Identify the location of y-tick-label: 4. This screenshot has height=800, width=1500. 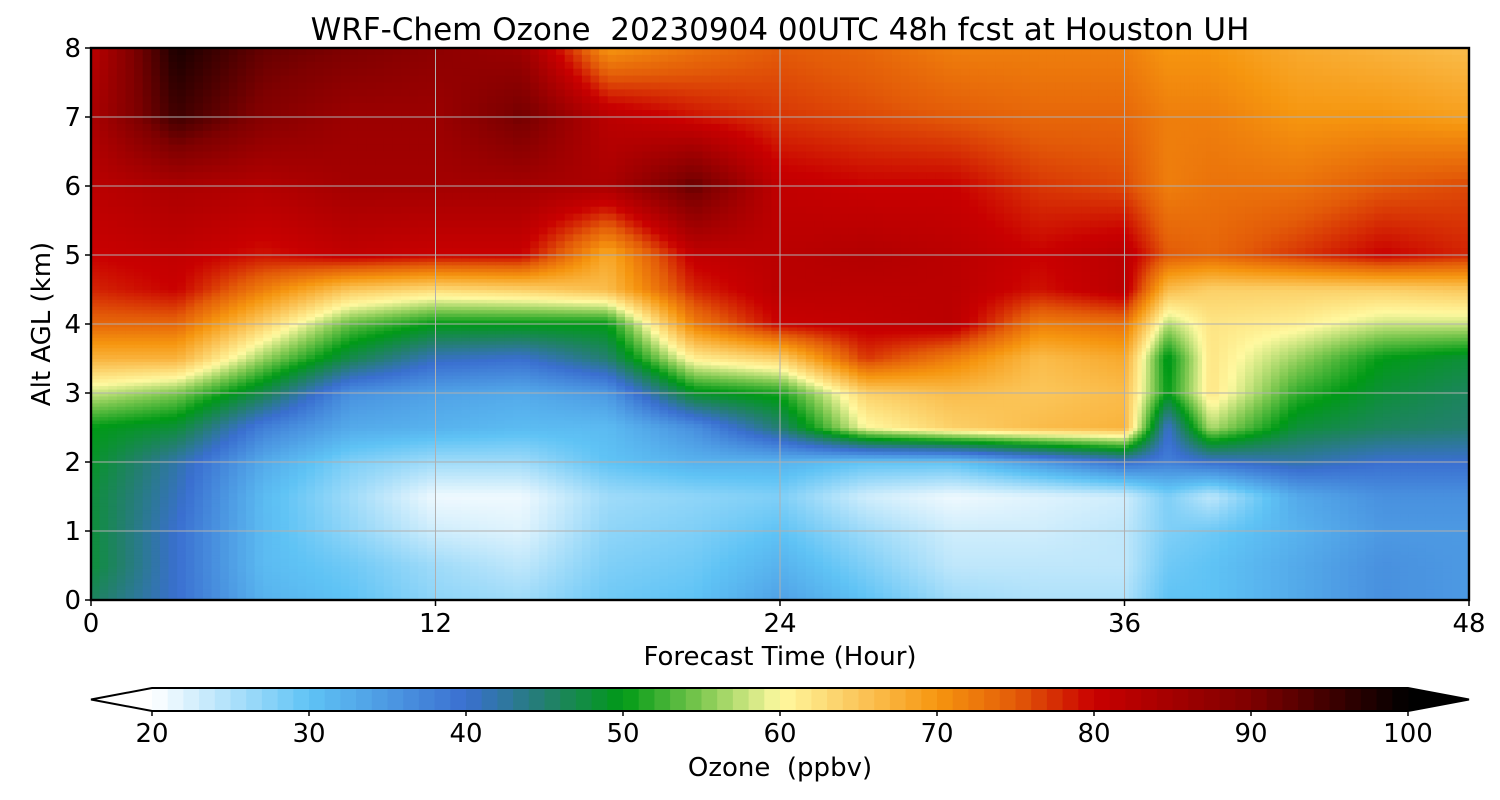
(72, 325).